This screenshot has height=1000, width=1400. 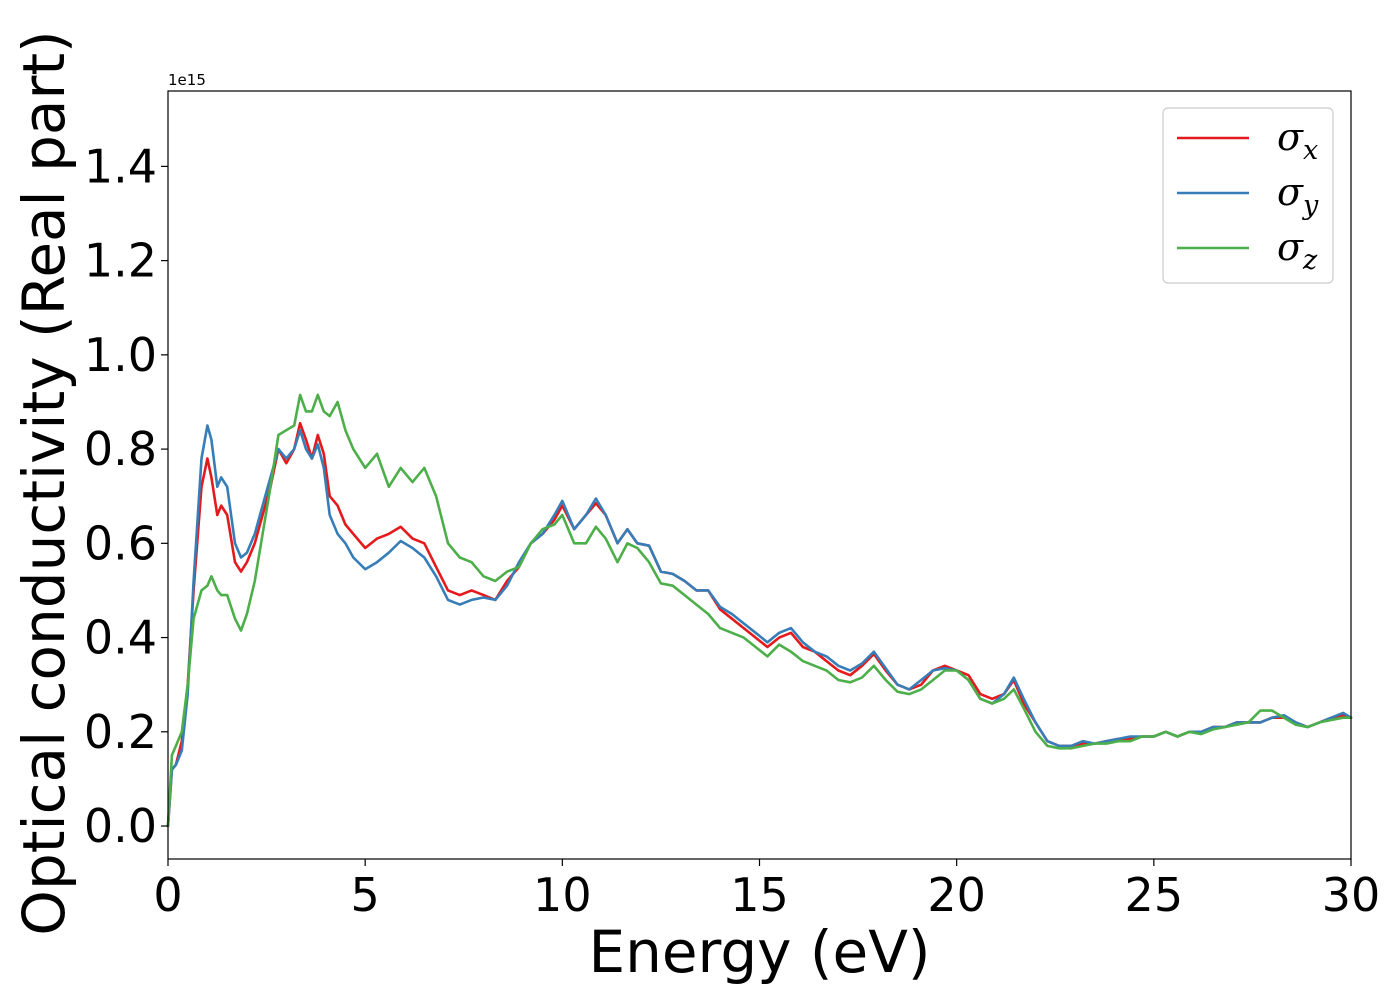 What do you see at coordinates (126, 496) in the screenshot?
I see `y-axis-ticks: 0.0 0.2 0.4 0.6 0.8 1.0 1.2 1.4` at bounding box center [126, 496].